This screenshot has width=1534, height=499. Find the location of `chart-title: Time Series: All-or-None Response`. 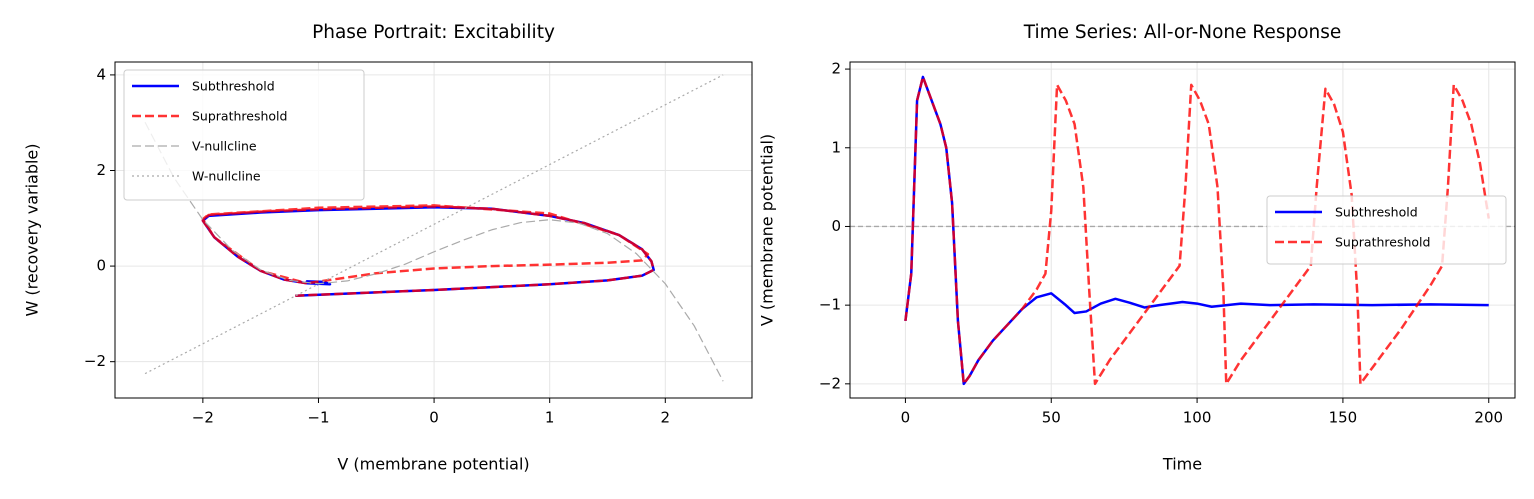

chart-title: Time Series: All-or-None Response is located at coordinates (1182, 32).